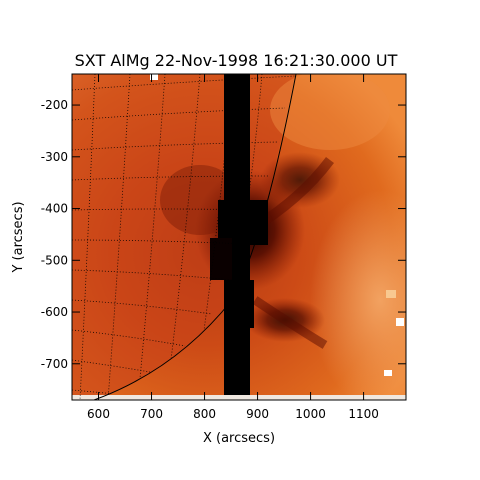 The image size is (480, 480). Describe the element at coordinates (236, 60) in the screenshot. I see `figure-title: SXT AlMg 22-Nov-1998 16:21:30.000 UT` at that location.